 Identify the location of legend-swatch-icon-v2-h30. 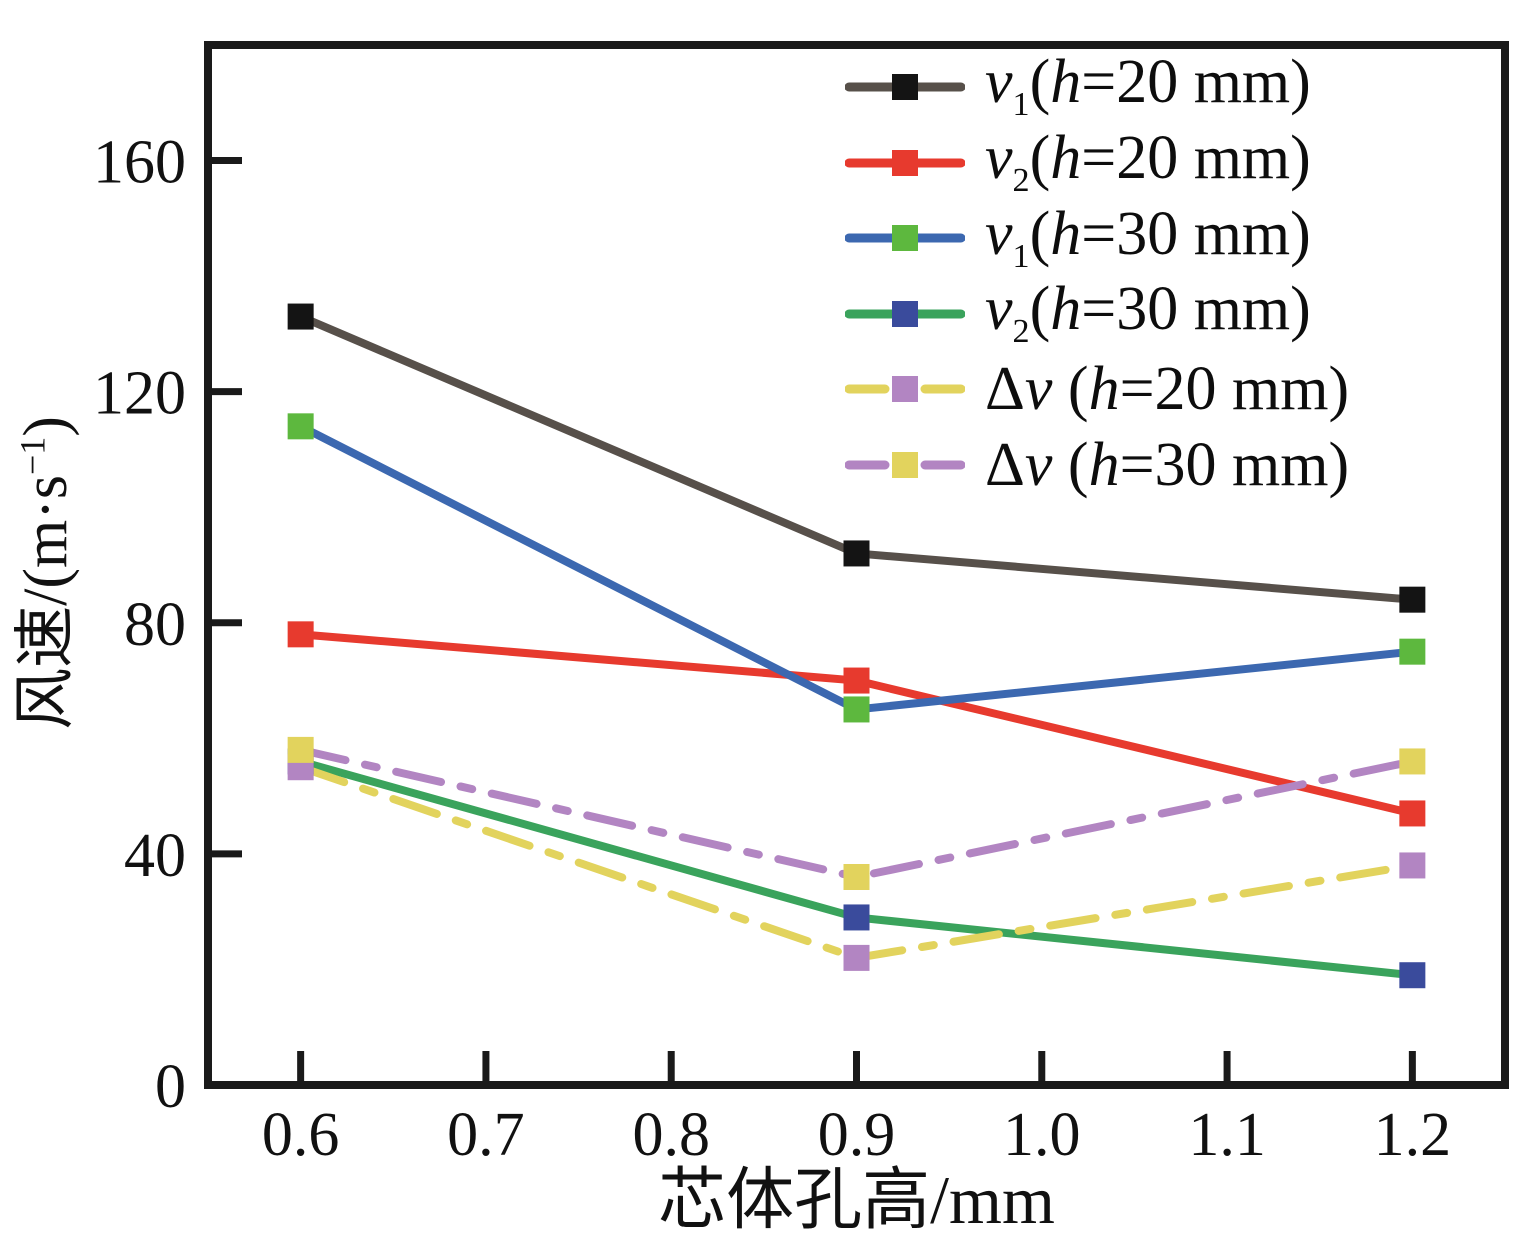
(905, 313).